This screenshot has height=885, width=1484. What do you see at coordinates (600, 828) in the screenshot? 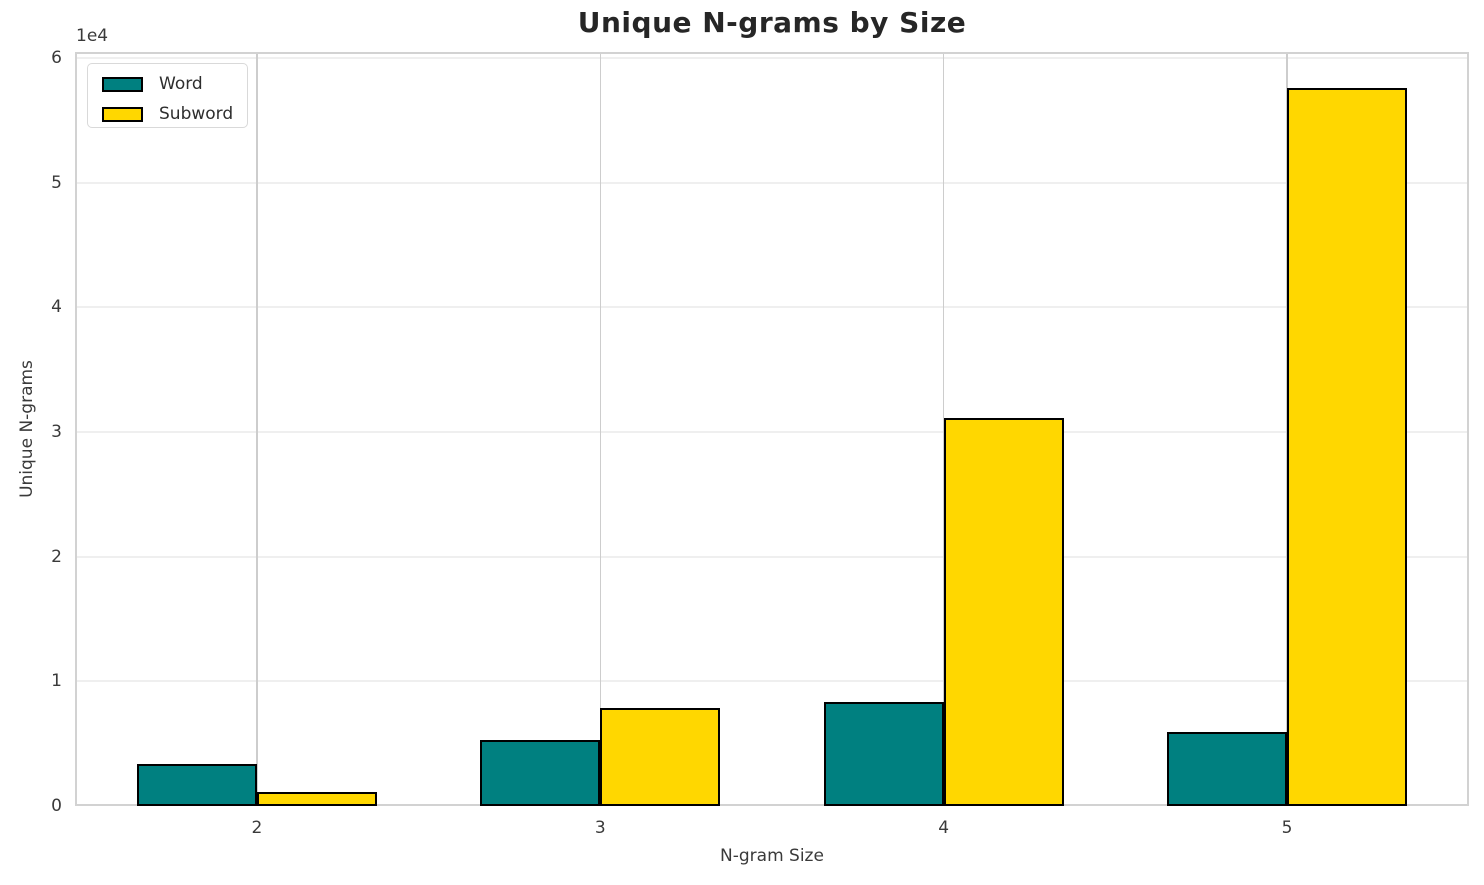
I see `x-tick-label: 3` at bounding box center [600, 828].